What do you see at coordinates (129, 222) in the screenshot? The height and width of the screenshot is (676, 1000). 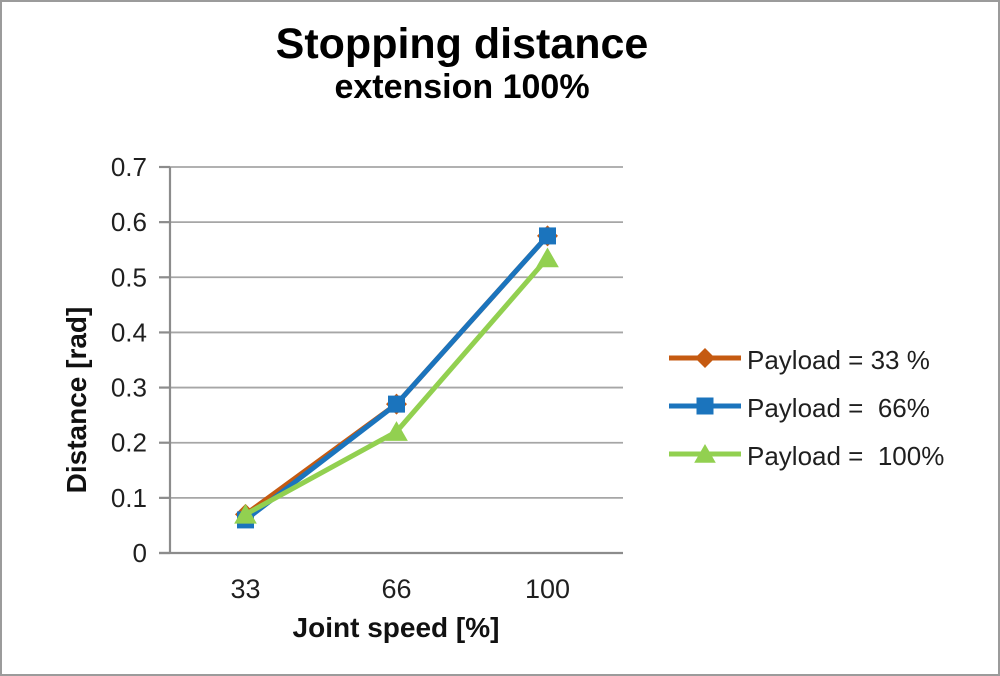 I see `y-tick-label: 0.6` at bounding box center [129, 222].